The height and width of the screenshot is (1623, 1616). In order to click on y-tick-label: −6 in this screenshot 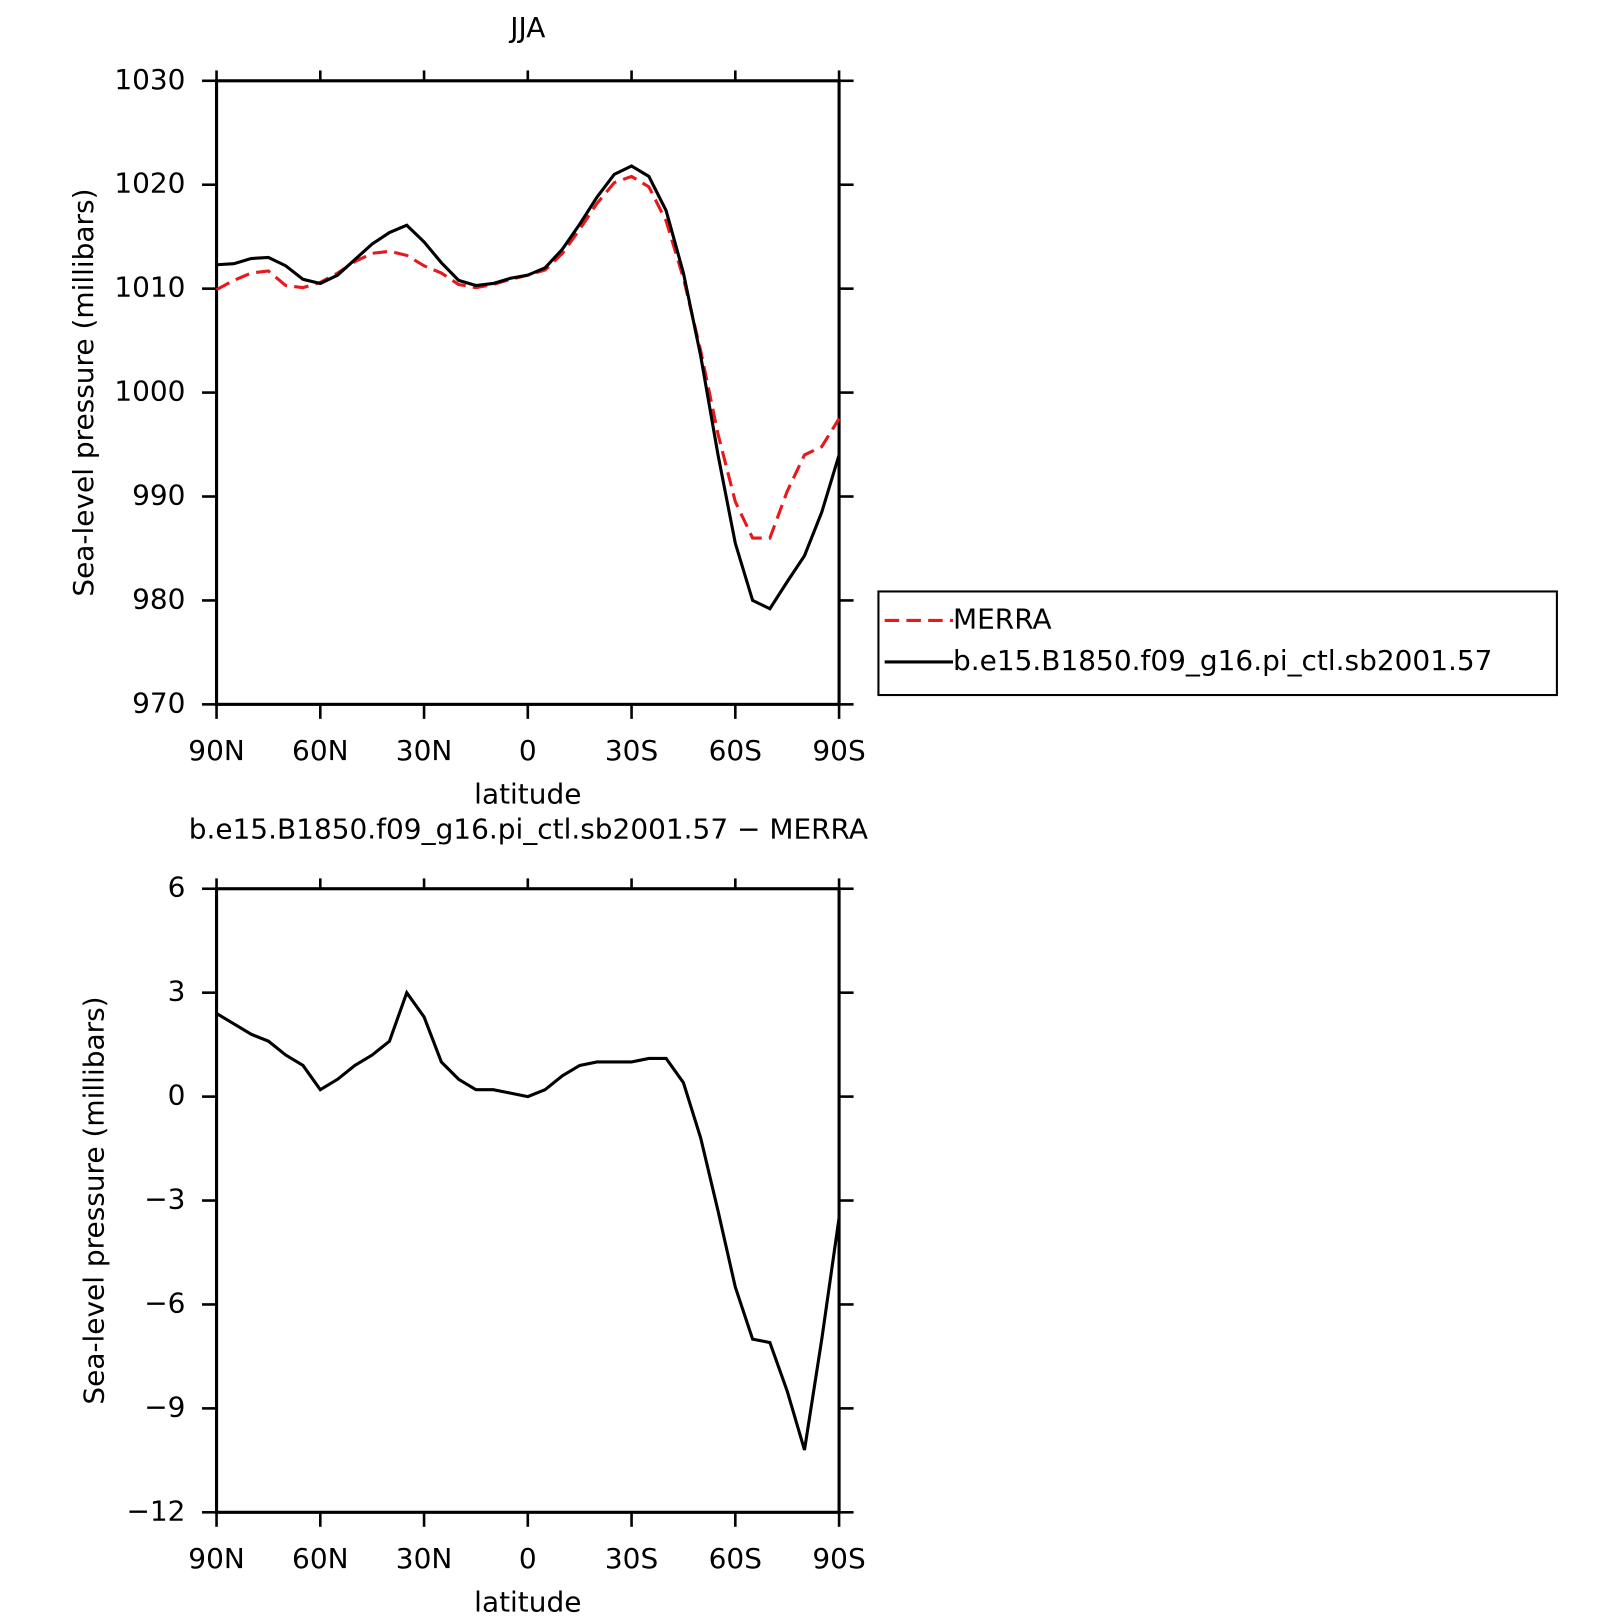, I will do `click(164, 1302)`.